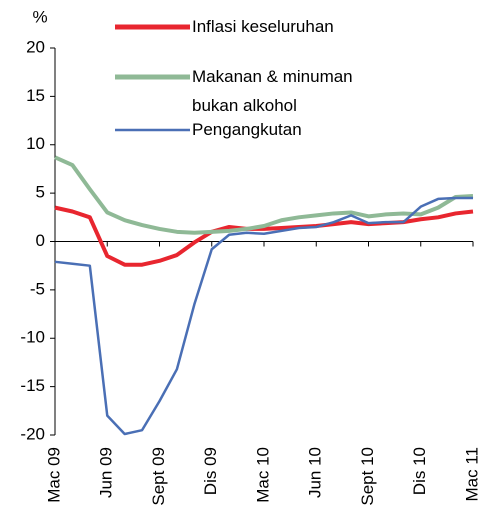  Describe the element at coordinates (158, 476) in the screenshot. I see `x-tick-label: Sept 09` at that location.